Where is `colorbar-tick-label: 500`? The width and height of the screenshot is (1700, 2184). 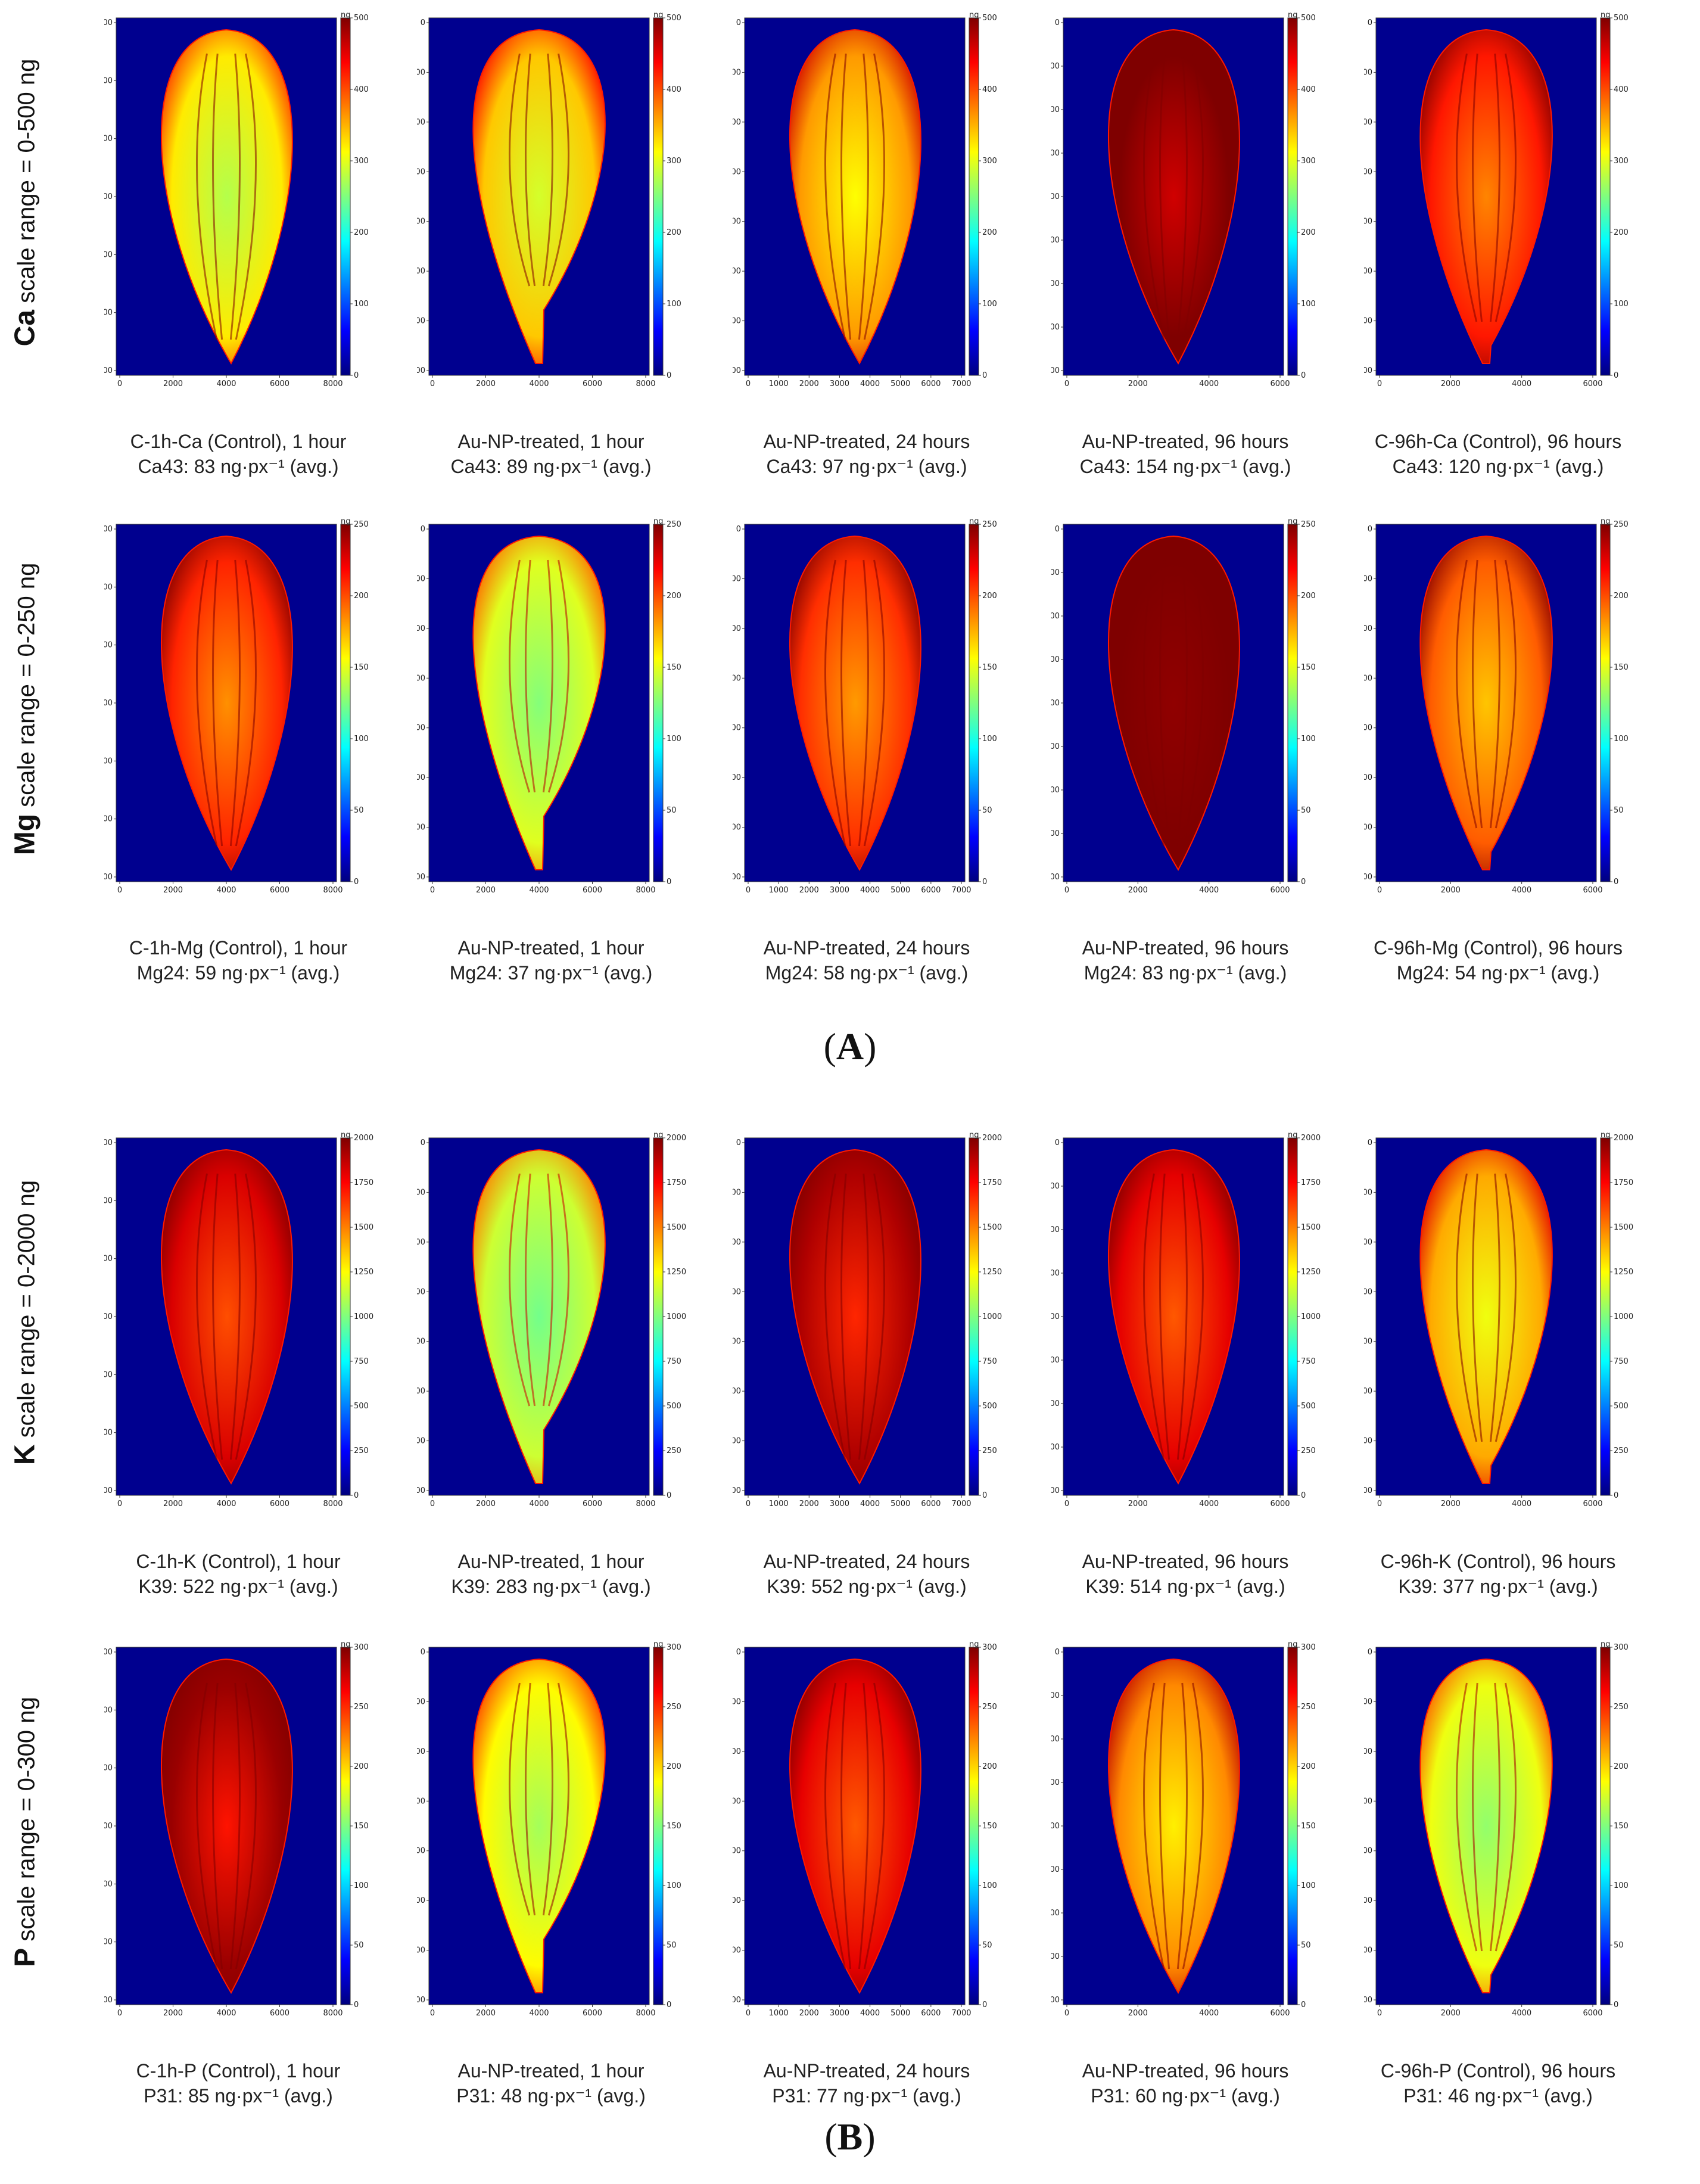
colorbar-tick-label: 500 is located at coordinates (1621, 1406).